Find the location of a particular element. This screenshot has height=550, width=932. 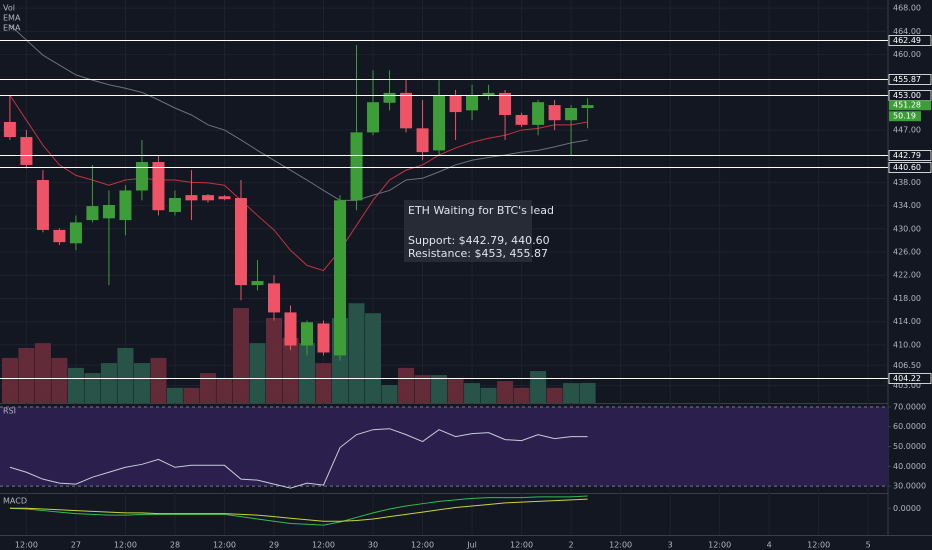

annotation-title: ETH Waiting for BTC's lead is located at coordinates (481, 210).